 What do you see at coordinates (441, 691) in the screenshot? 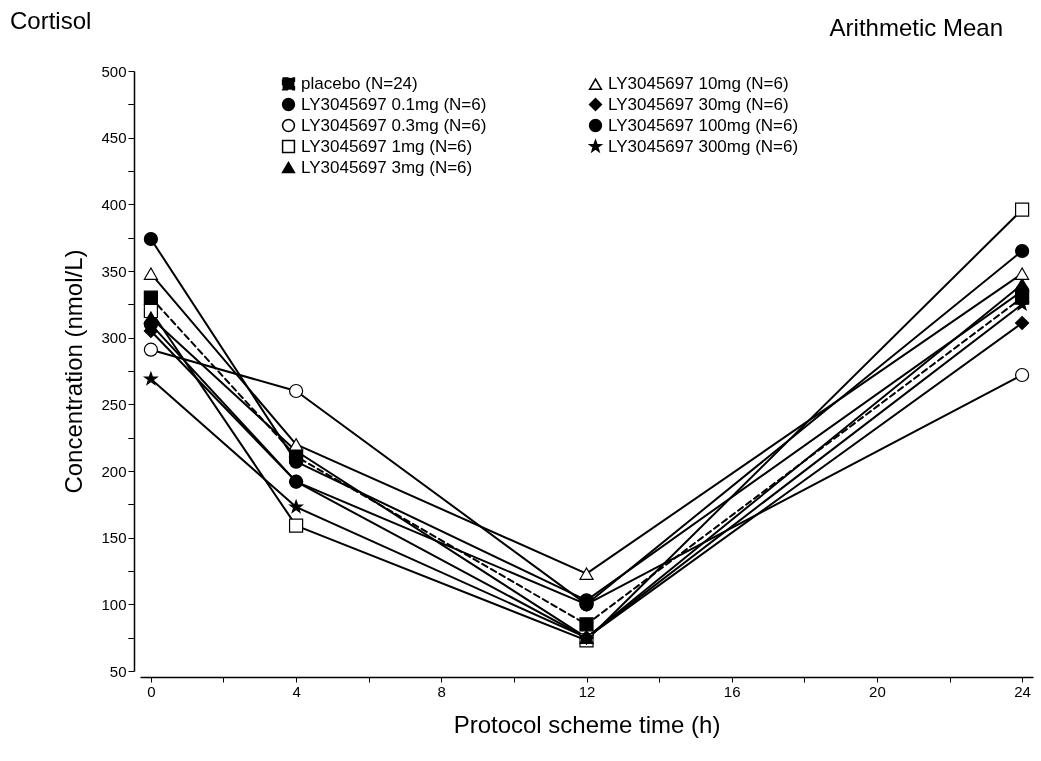
I see `x-tick-label: 8` at bounding box center [441, 691].